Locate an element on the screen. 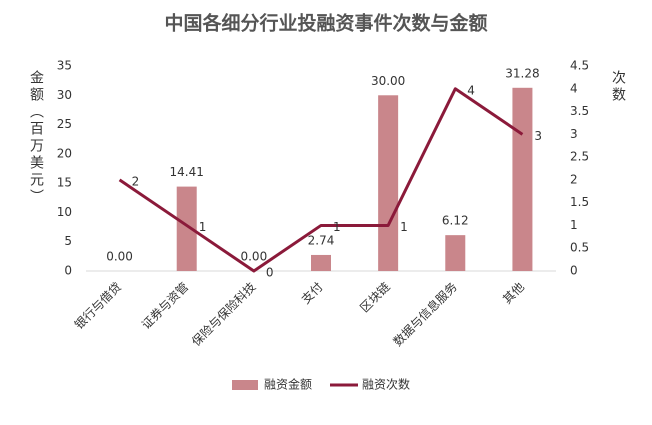 This screenshot has width=652, height=425. y-tick-label: 35 is located at coordinates (64, 66).